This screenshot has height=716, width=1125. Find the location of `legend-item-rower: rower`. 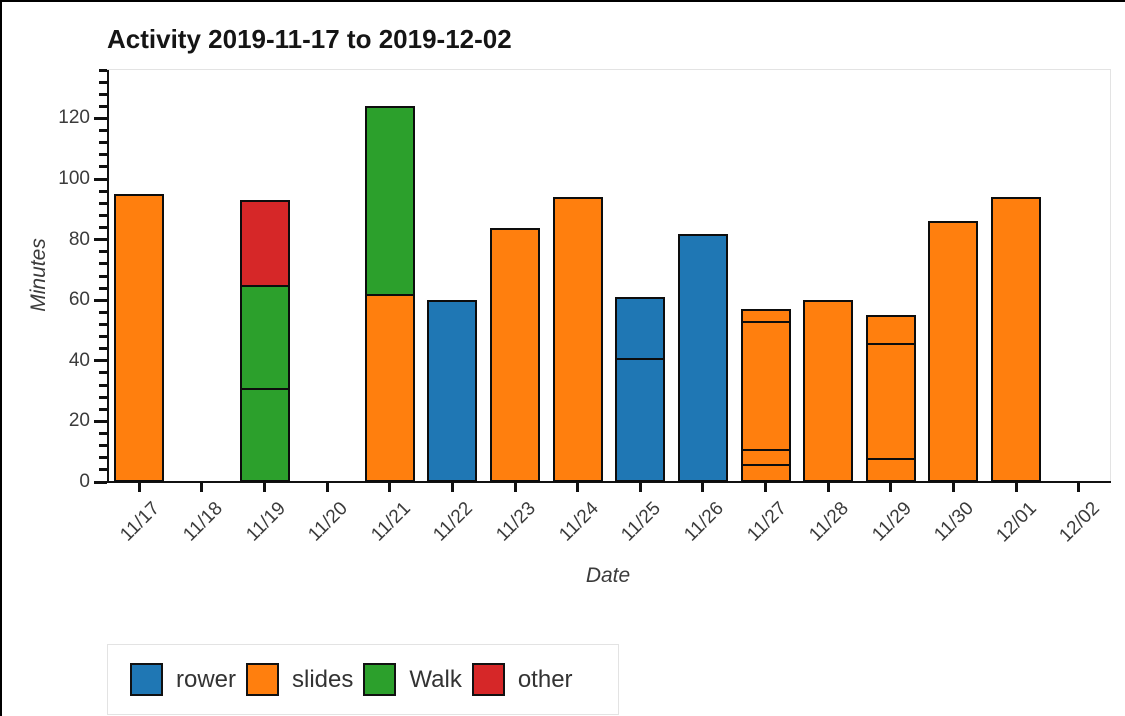

legend-item-rower: rower is located at coordinates (183, 679).